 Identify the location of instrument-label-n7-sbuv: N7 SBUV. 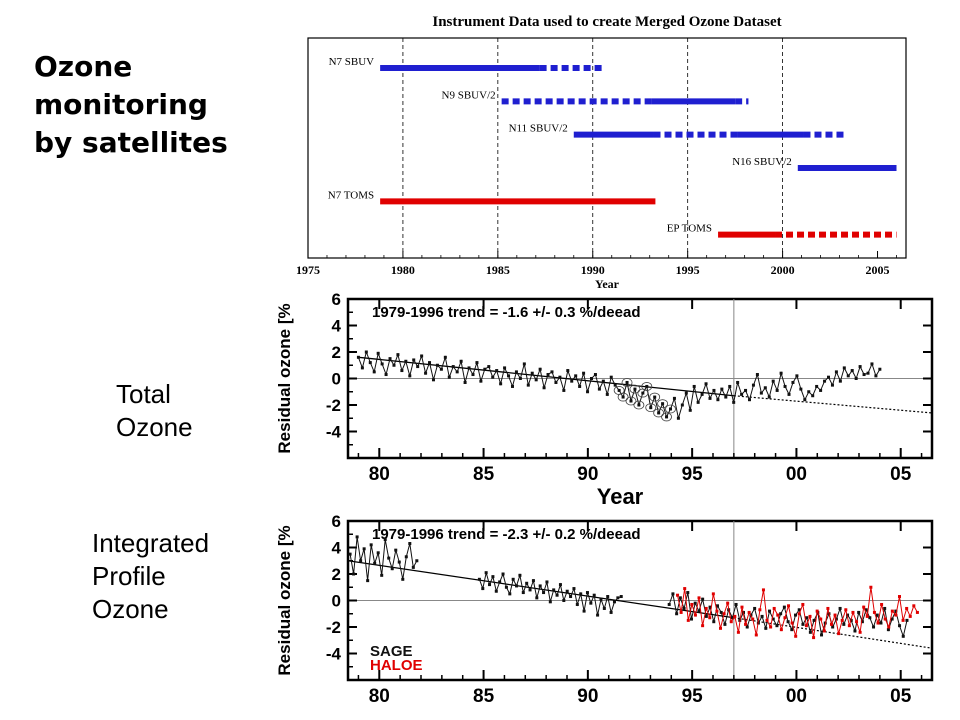
(352, 62).